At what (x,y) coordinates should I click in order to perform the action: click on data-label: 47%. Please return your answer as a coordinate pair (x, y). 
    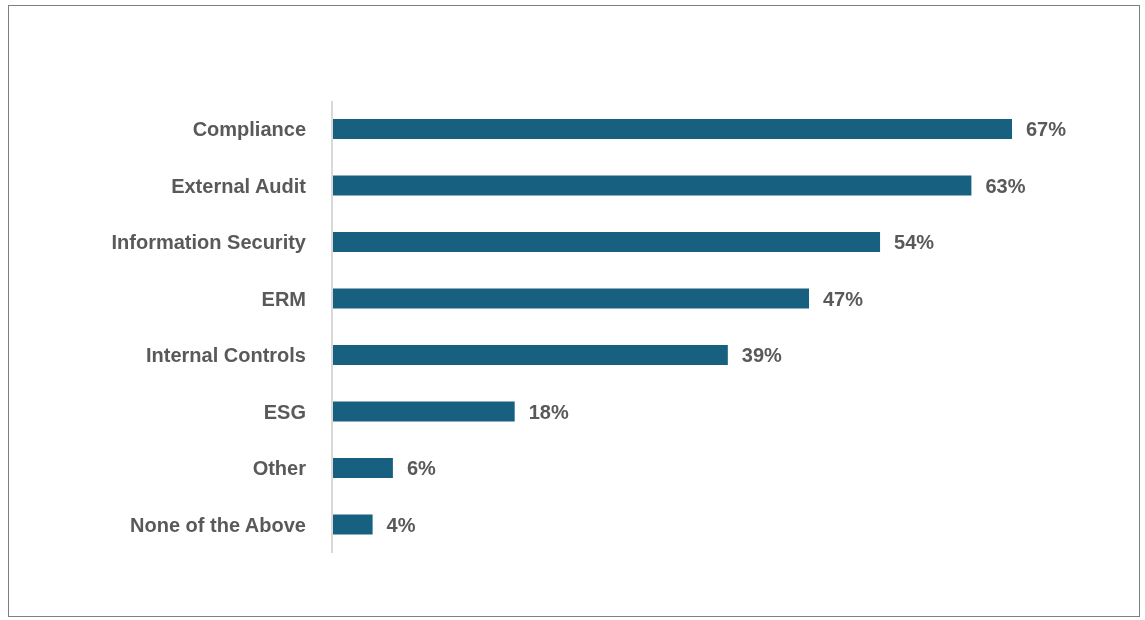
    Looking at the image, I should click on (843, 298).